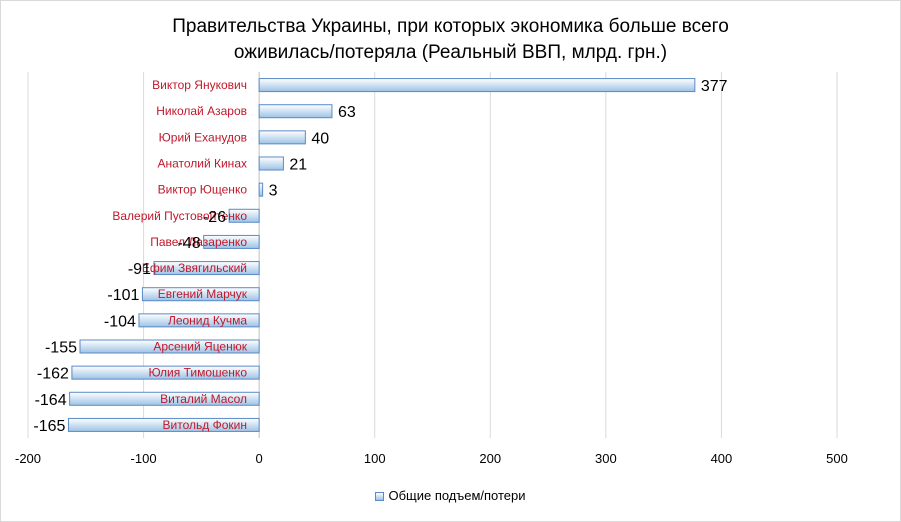 This screenshot has height=522, width=901. Describe the element at coordinates (28, 458) in the screenshot. I see `x-tick-label-0: -200` at that location.